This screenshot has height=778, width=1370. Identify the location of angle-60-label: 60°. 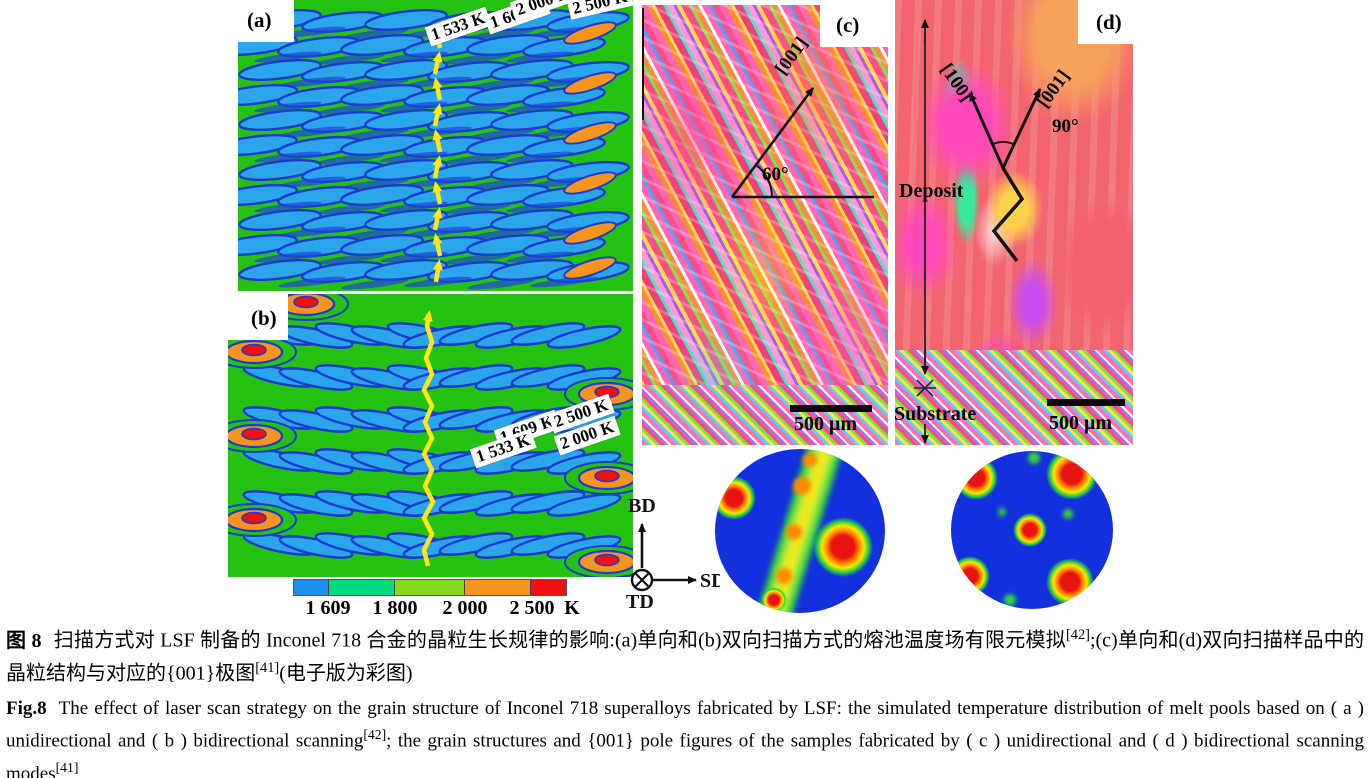
(775, 174).